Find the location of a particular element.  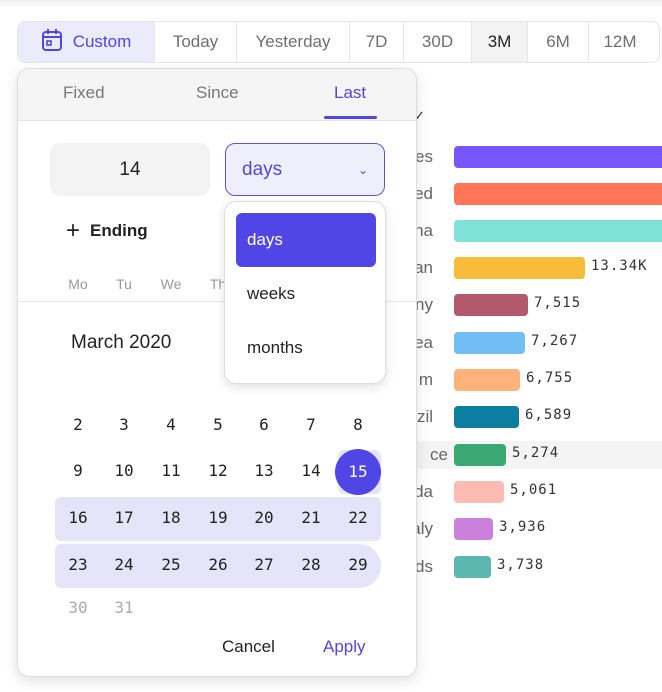

chart-row: da 5,061 is located at coordinates (531, 492).